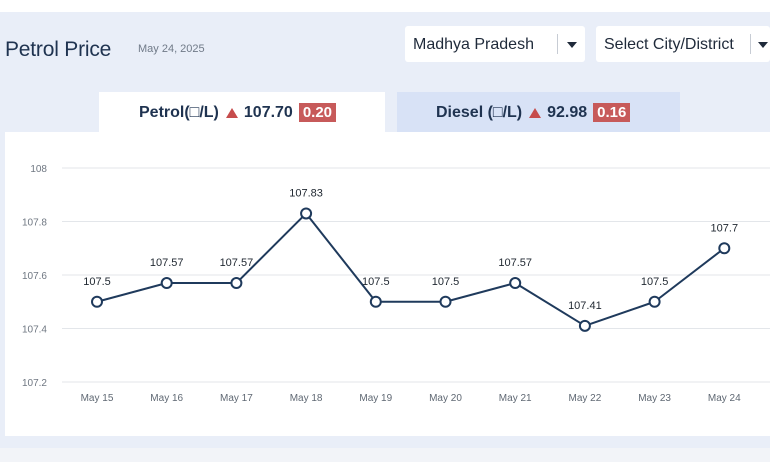 This screenshot has width=770, height=462. I want to click on city-select: Select City/District, so click(683, 44).